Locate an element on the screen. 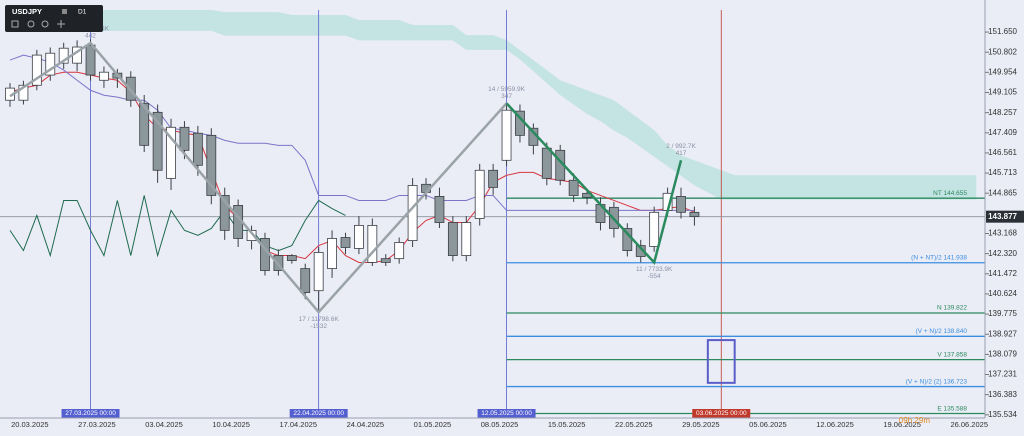 This screenshot has height=436, width=1024. y-tick-label: 148.257 is located at coordinates (1002, 112).